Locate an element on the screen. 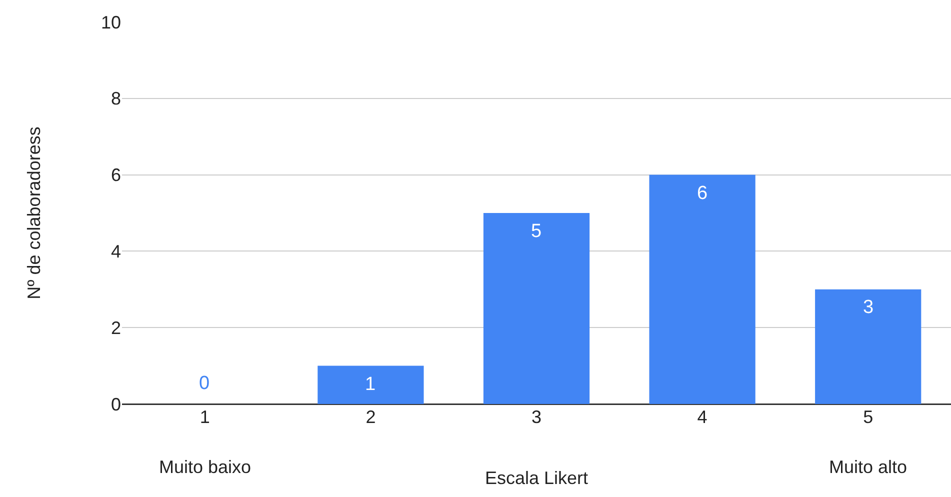  data-label: 0 is located at coordinates (204, 383).